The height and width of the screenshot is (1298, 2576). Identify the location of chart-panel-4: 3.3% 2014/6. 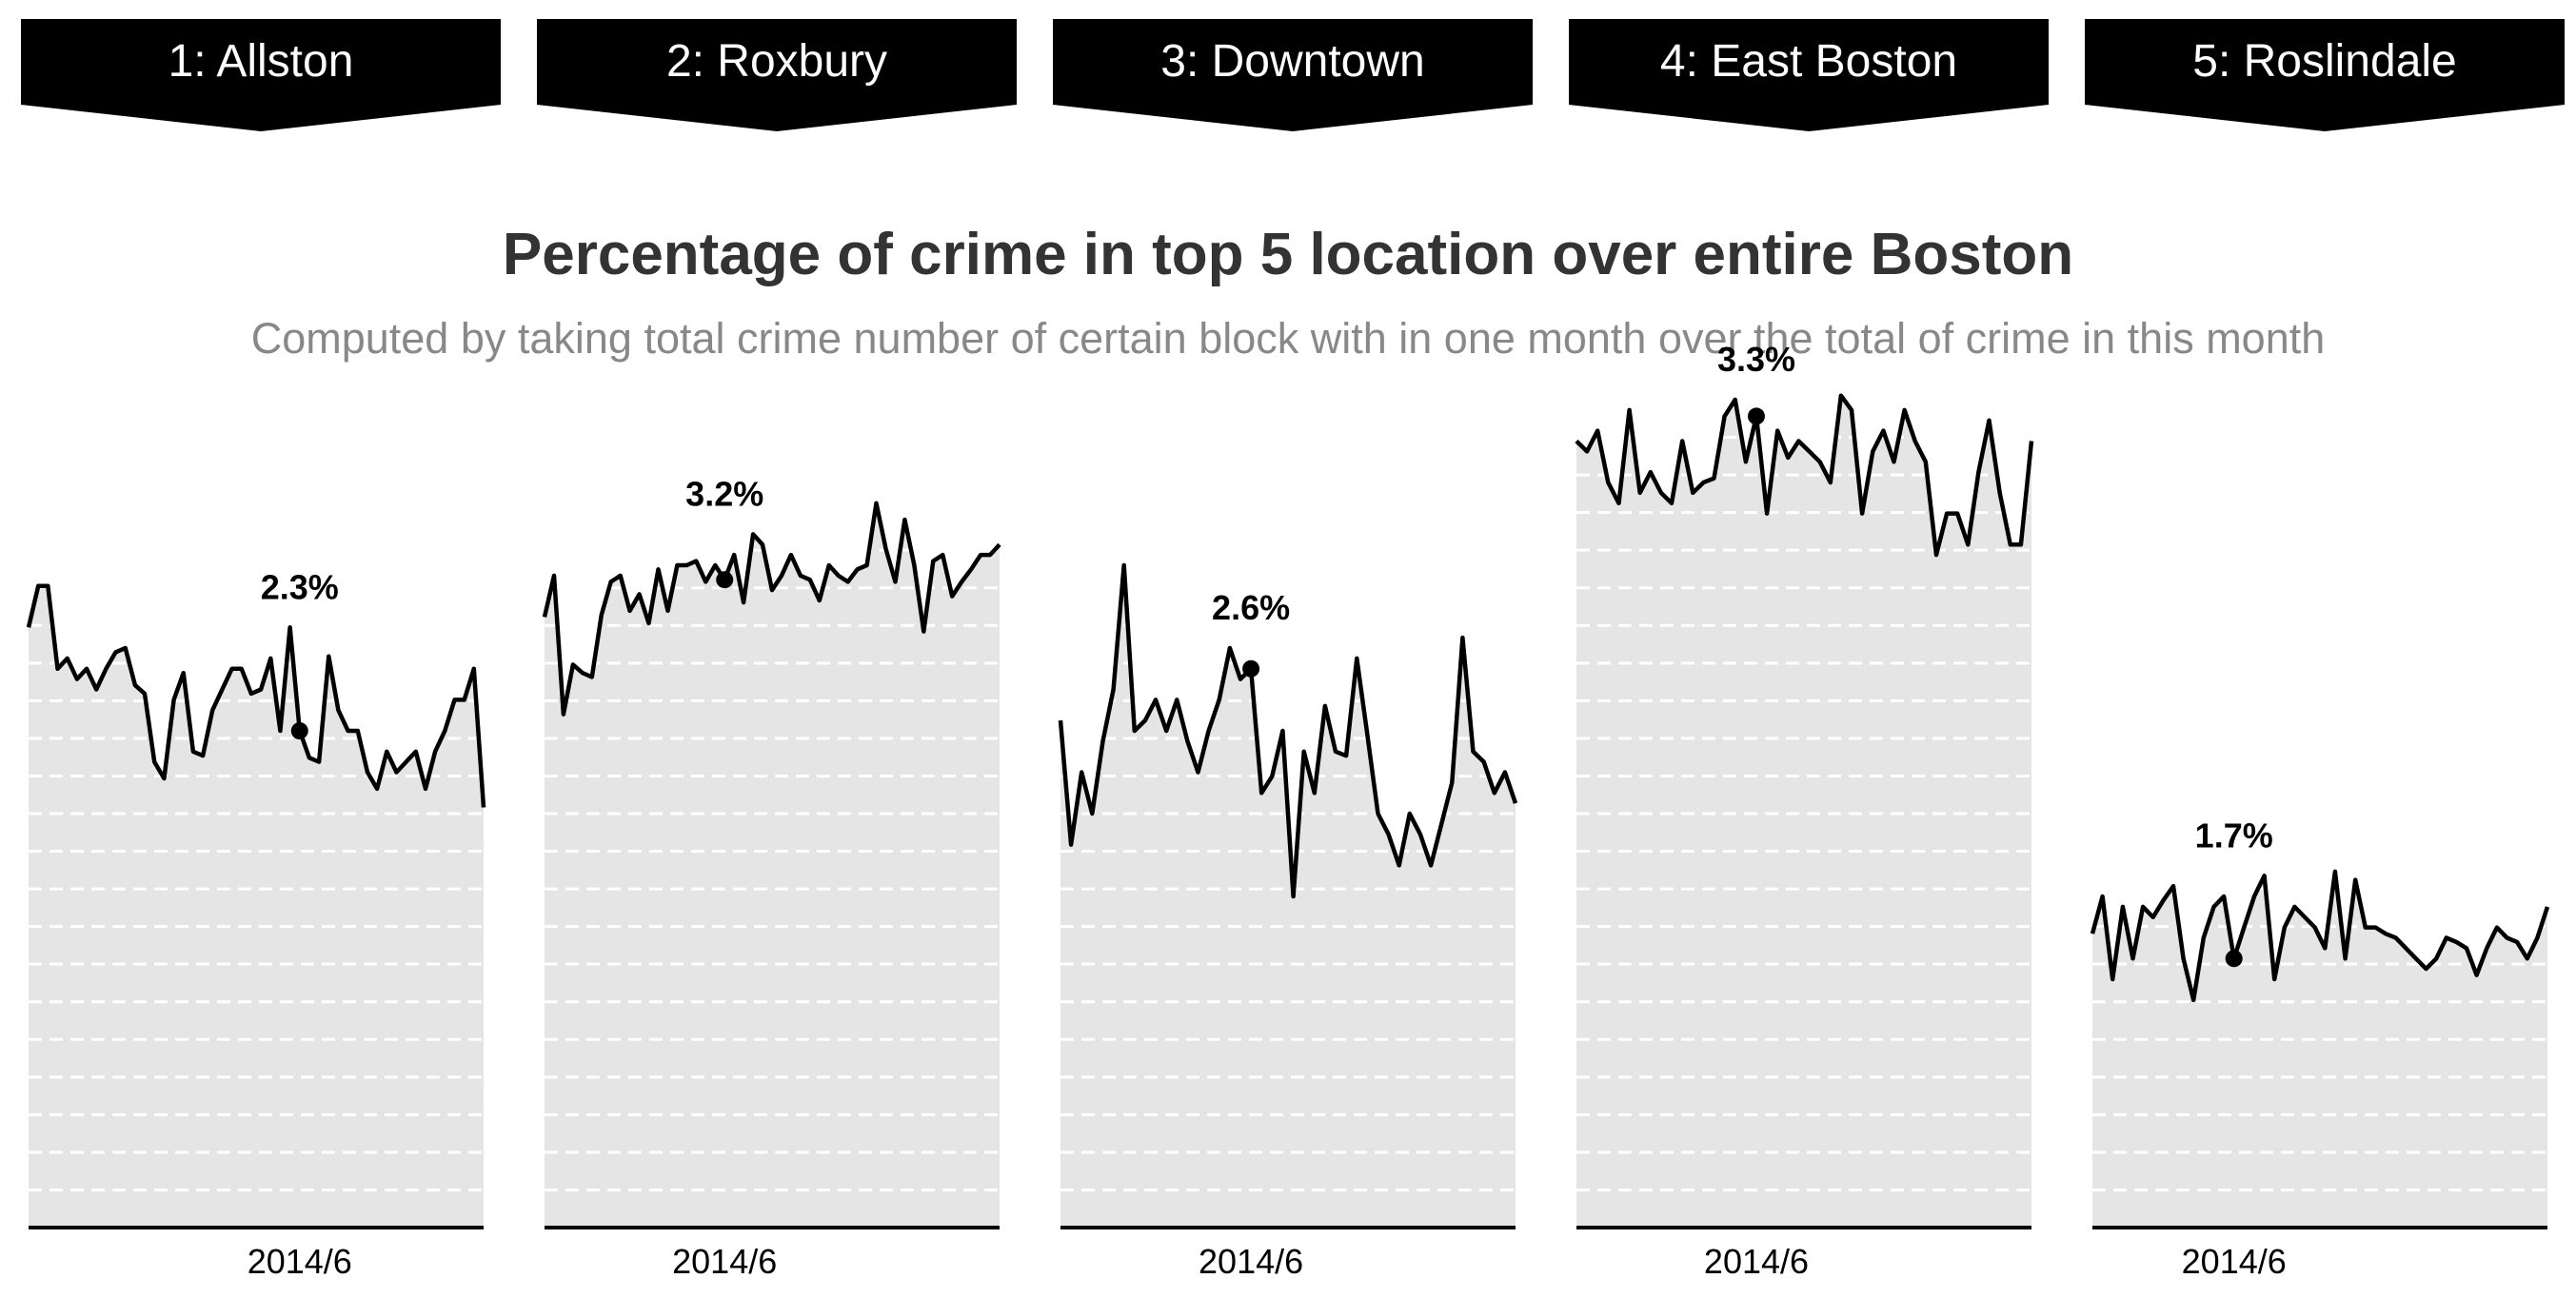
(1804, 810).